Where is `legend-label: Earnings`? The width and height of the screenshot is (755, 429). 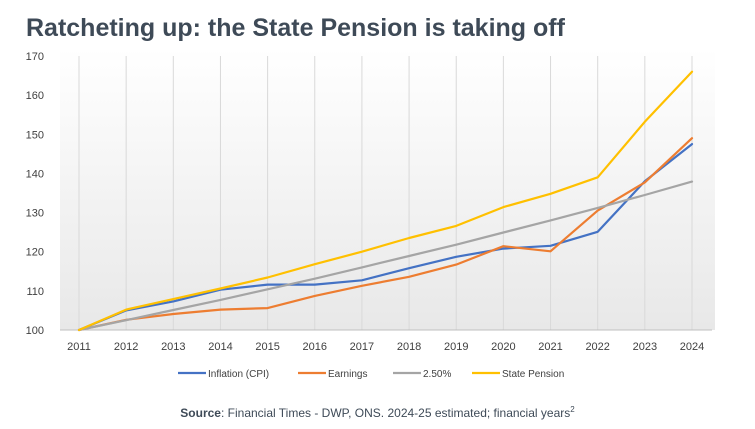
legend-label: Earnings is located at coordinates (347, 374).